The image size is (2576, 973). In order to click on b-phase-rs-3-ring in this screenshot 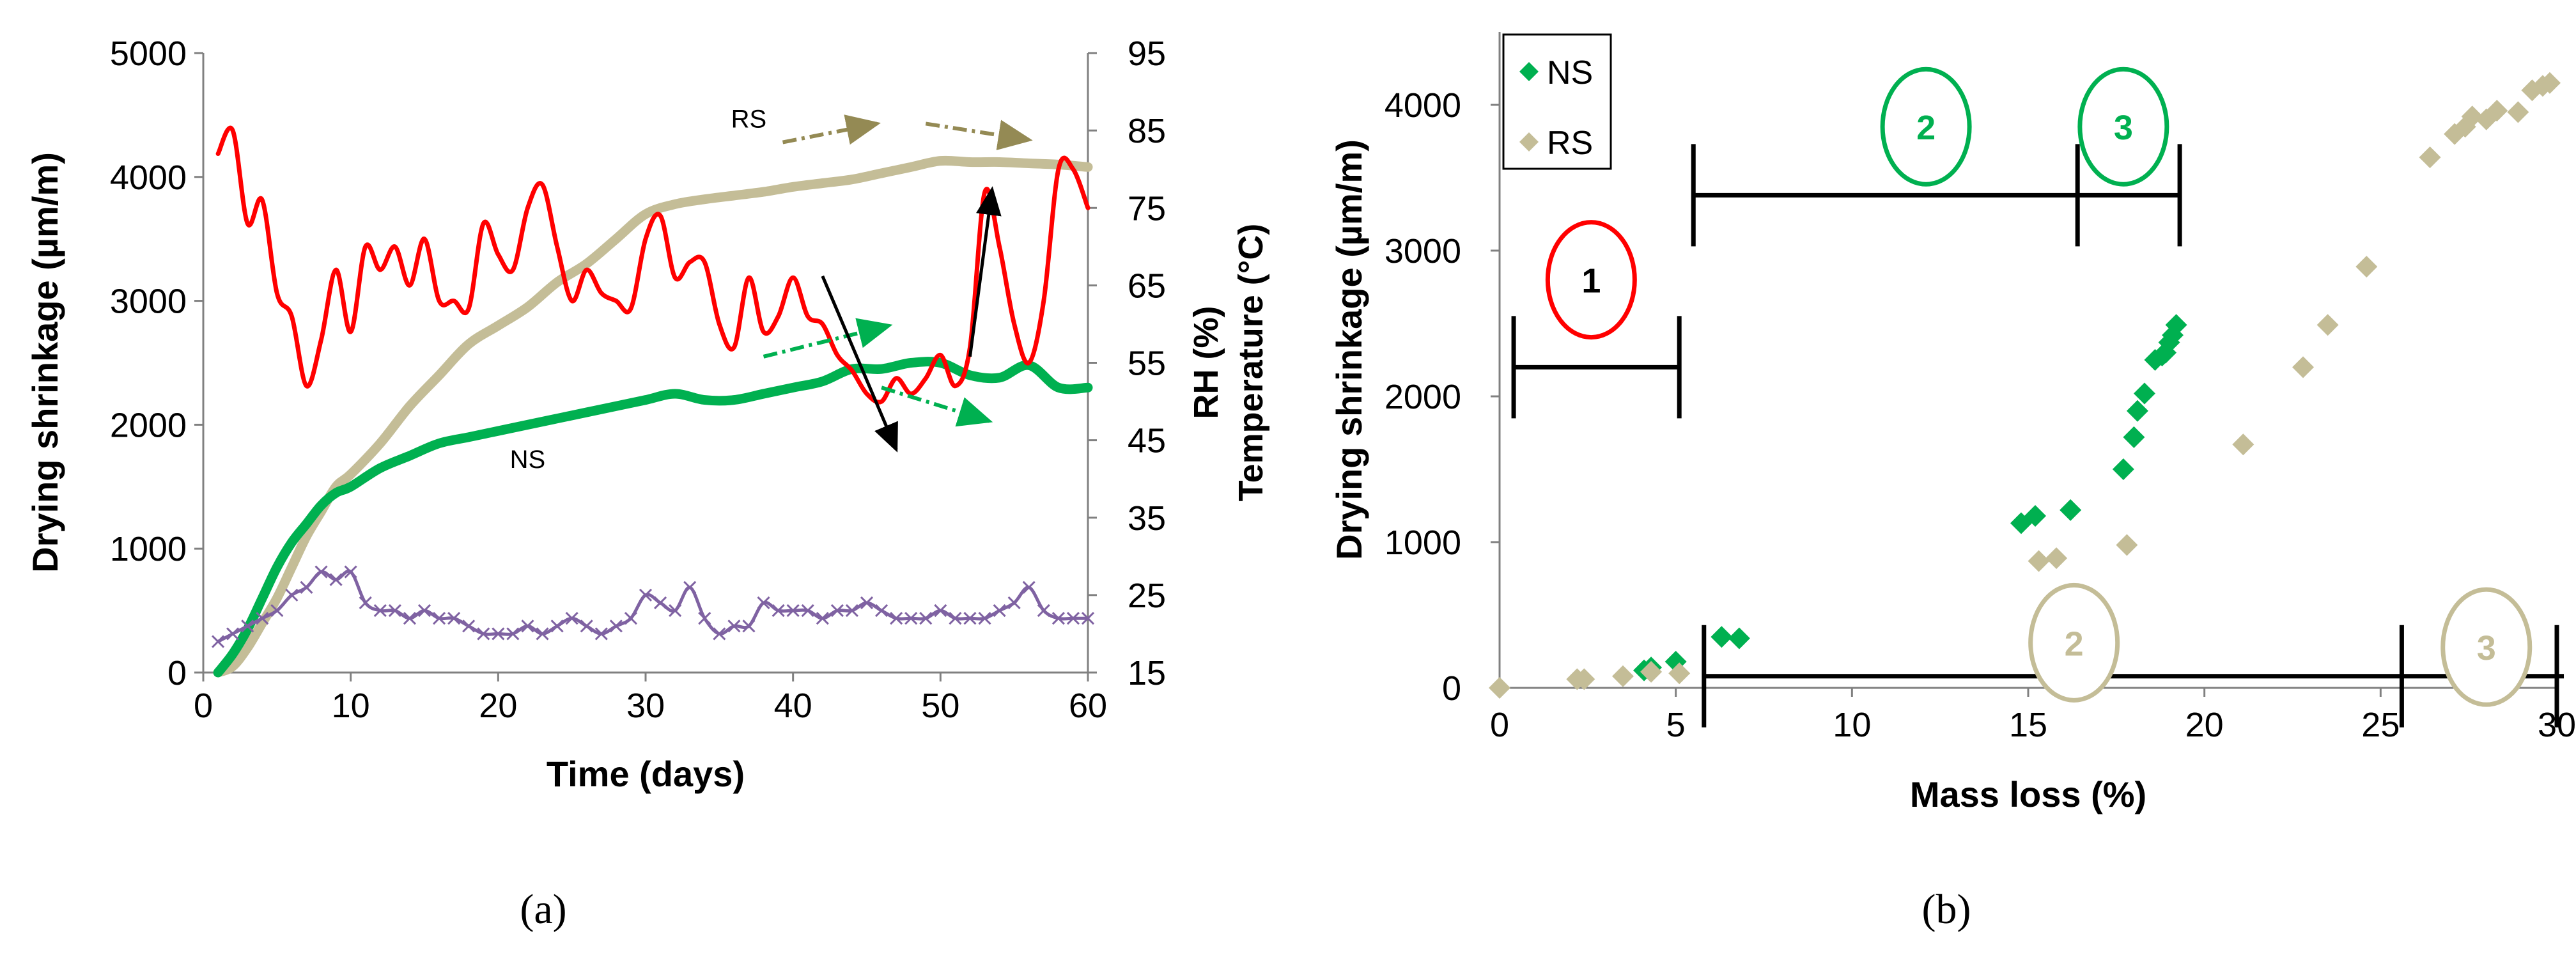, I will do `click(2486, 647)`.